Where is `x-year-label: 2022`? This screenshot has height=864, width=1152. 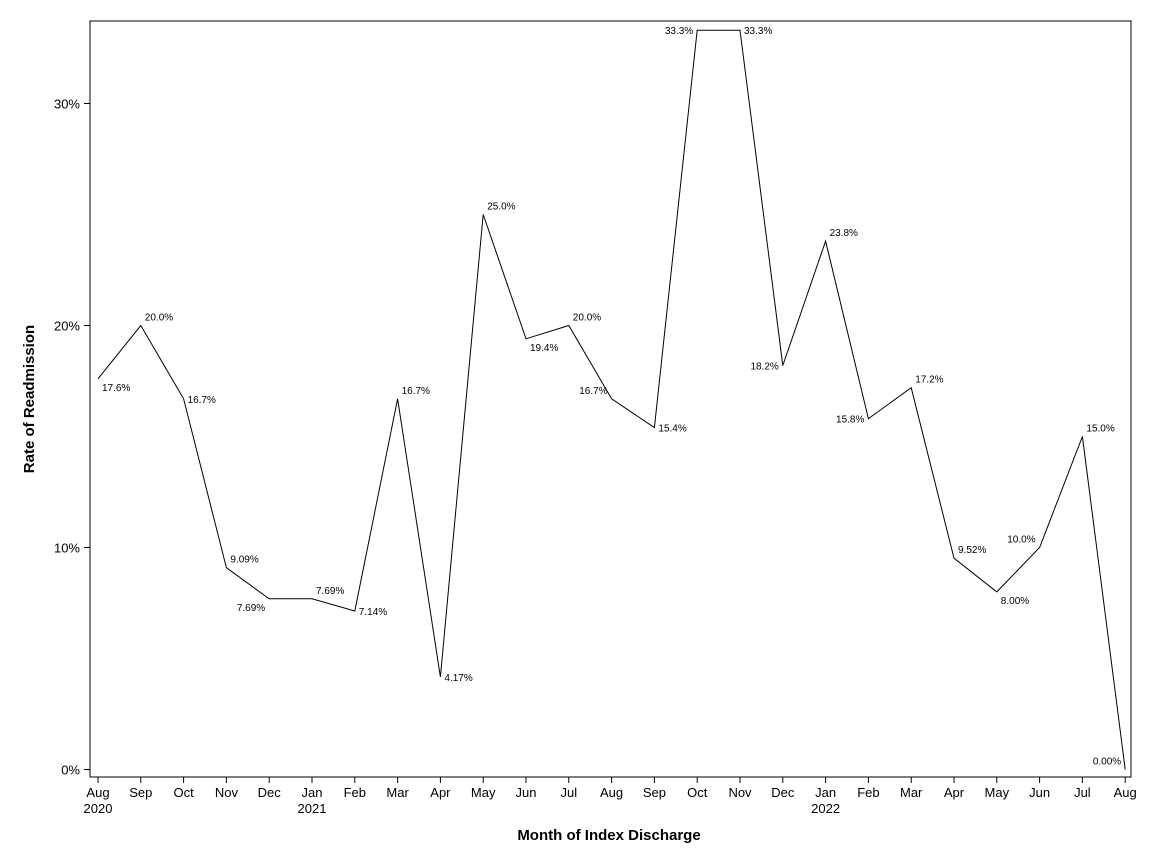
x-year-label: 2022 is located at coordinates (825, 808).